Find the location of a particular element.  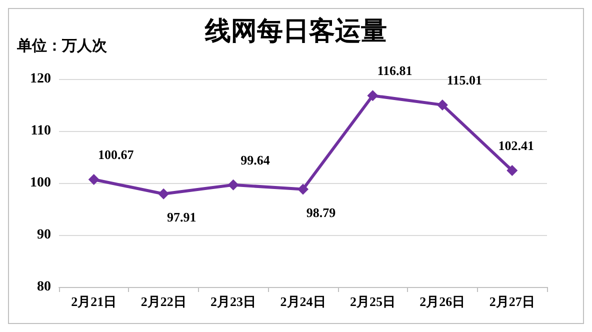

data-label: 99.64 is located at coordinates (255, 160).